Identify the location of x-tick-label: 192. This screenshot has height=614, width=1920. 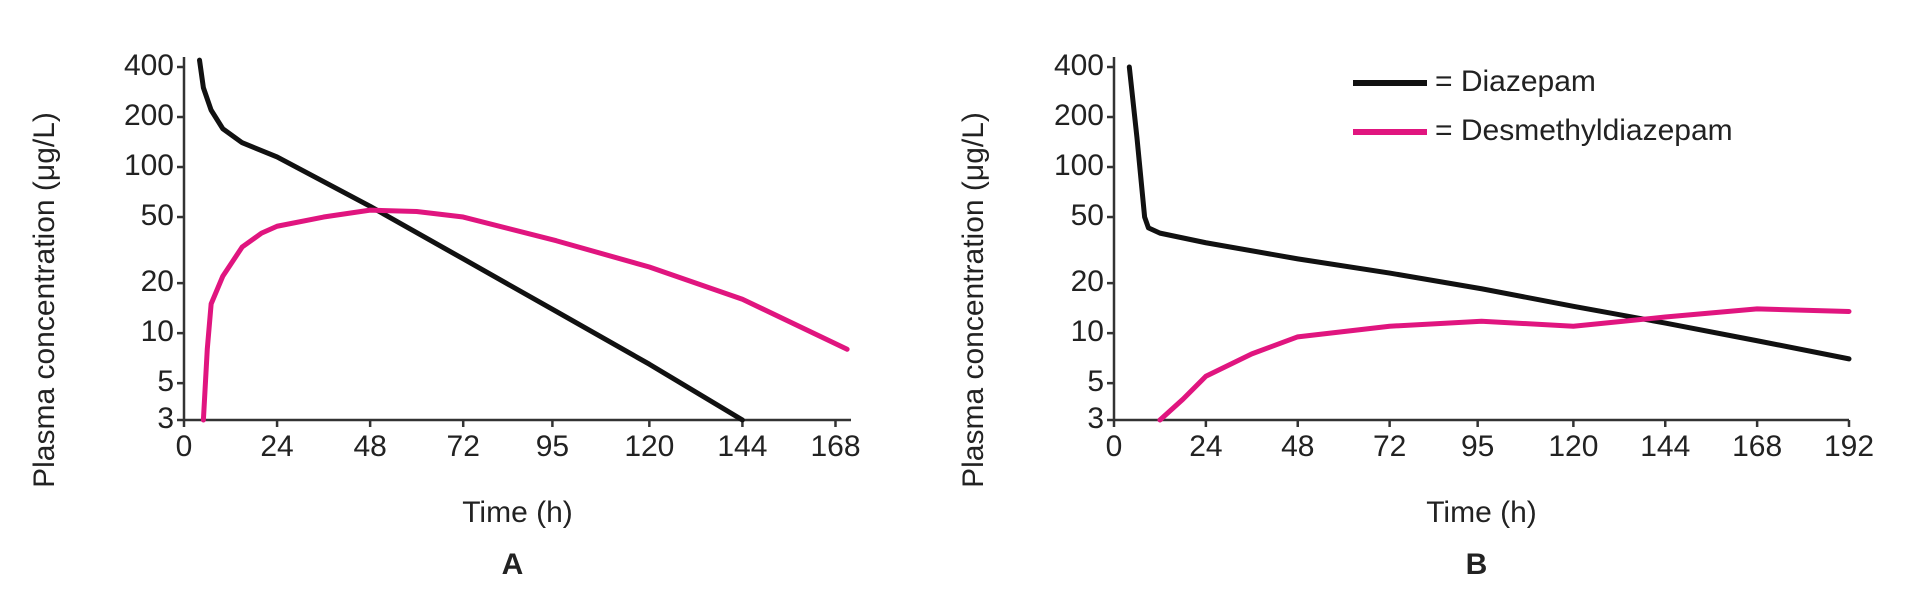
(1849, 446).